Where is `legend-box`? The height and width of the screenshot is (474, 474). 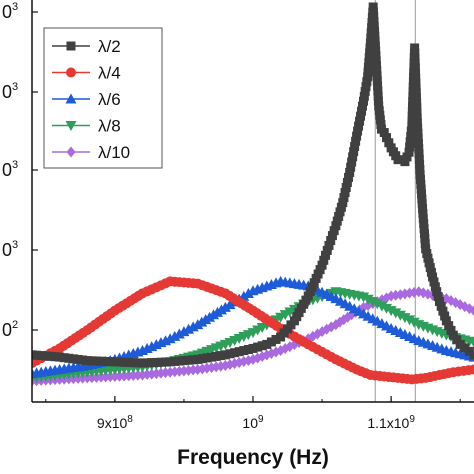 legend-box is located at coordinates (103, 98).